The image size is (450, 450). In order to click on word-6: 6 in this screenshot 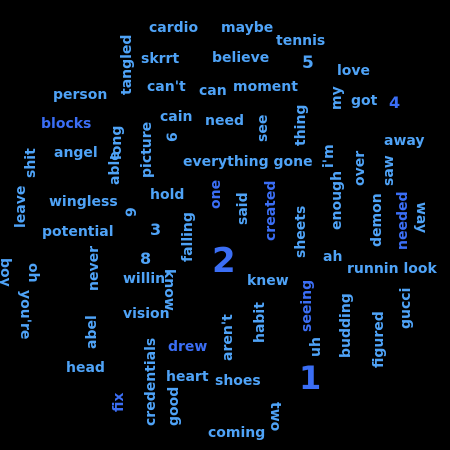, I will do `click(173, 137)`.